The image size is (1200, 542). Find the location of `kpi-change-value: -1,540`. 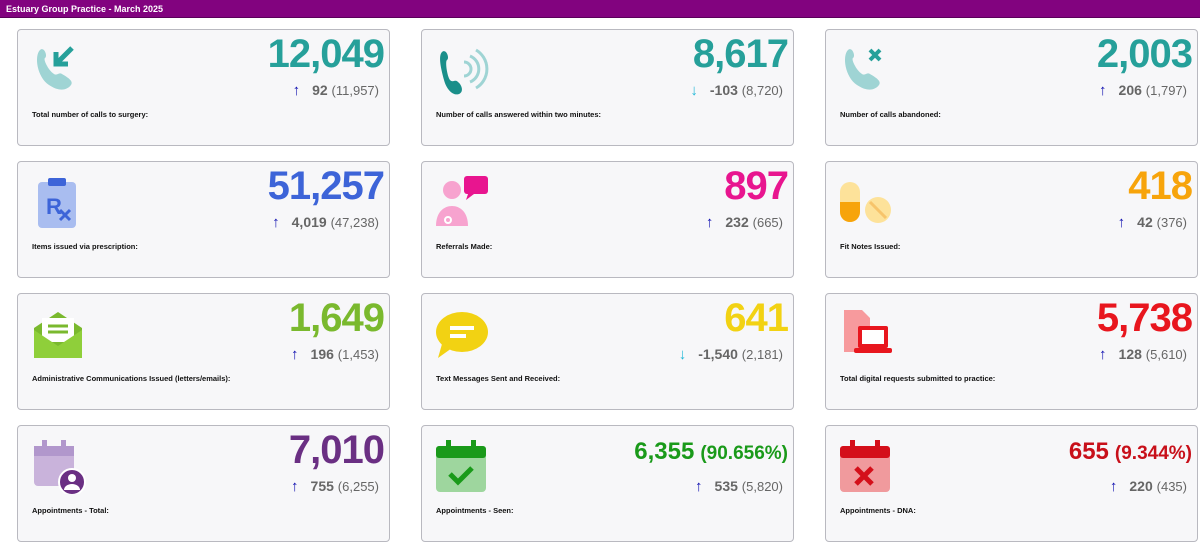

kpi-change-value: -1,540 is located at coordinates (718, 354).